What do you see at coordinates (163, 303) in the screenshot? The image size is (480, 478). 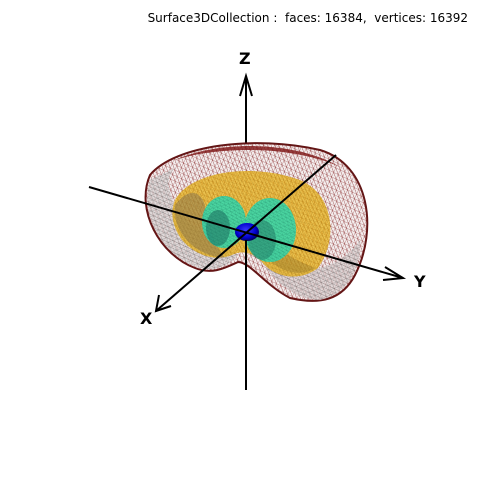 I see `x-axis-arrowhead` at bounding box center [163, 303].